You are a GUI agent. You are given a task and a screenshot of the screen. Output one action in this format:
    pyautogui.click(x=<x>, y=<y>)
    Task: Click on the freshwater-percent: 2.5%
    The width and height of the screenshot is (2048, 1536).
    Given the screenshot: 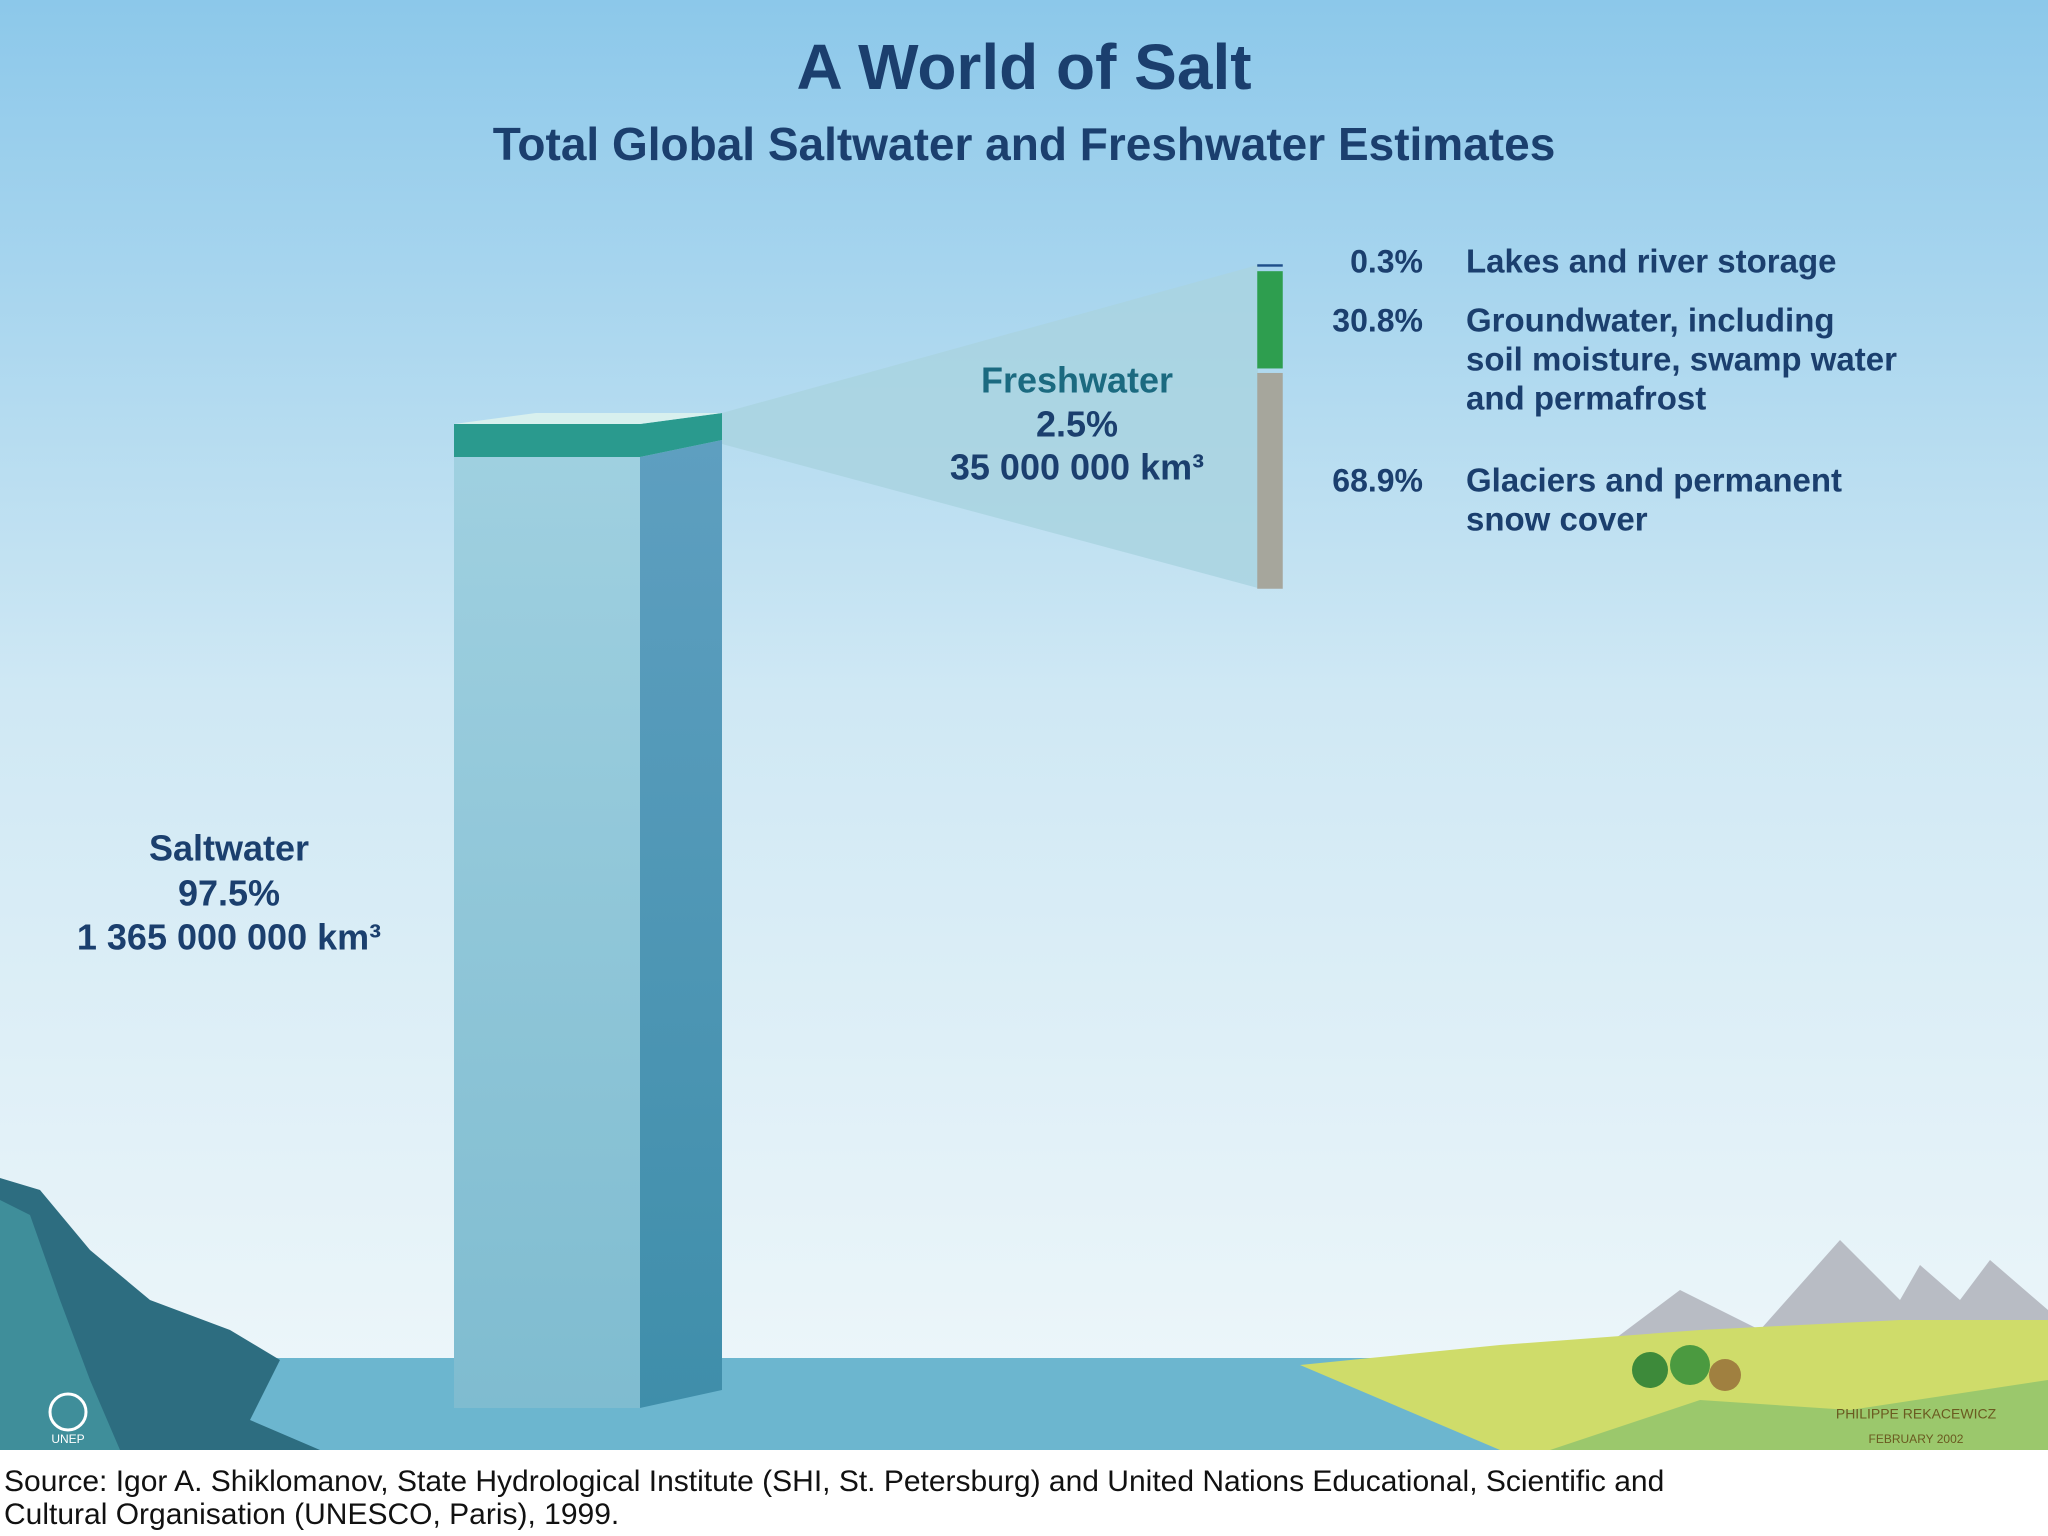 What is the action you would take?
    pyautogui.click(x=1077, y=424)
    